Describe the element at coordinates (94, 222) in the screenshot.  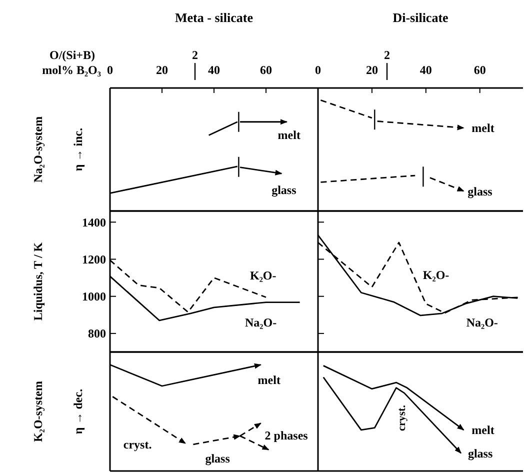
I see `y-tick-label: 1400` at that location.